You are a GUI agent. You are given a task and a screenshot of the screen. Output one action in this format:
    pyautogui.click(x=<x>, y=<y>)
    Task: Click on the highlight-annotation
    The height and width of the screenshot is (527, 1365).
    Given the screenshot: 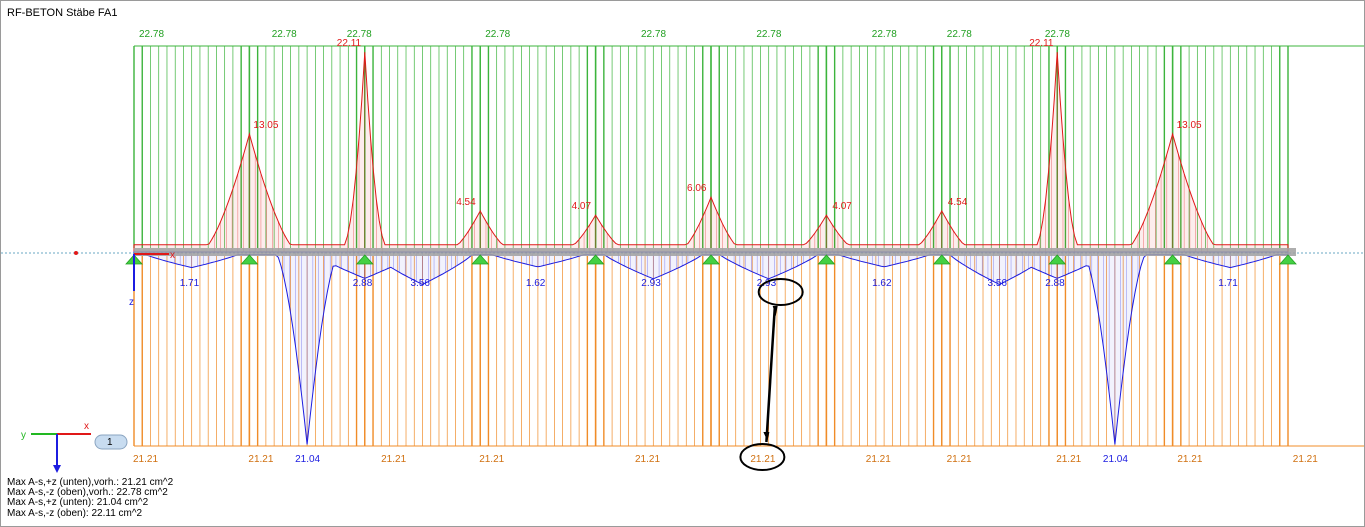 What is the action you would take?
    pyautogui.click(x=771, y=374)
    